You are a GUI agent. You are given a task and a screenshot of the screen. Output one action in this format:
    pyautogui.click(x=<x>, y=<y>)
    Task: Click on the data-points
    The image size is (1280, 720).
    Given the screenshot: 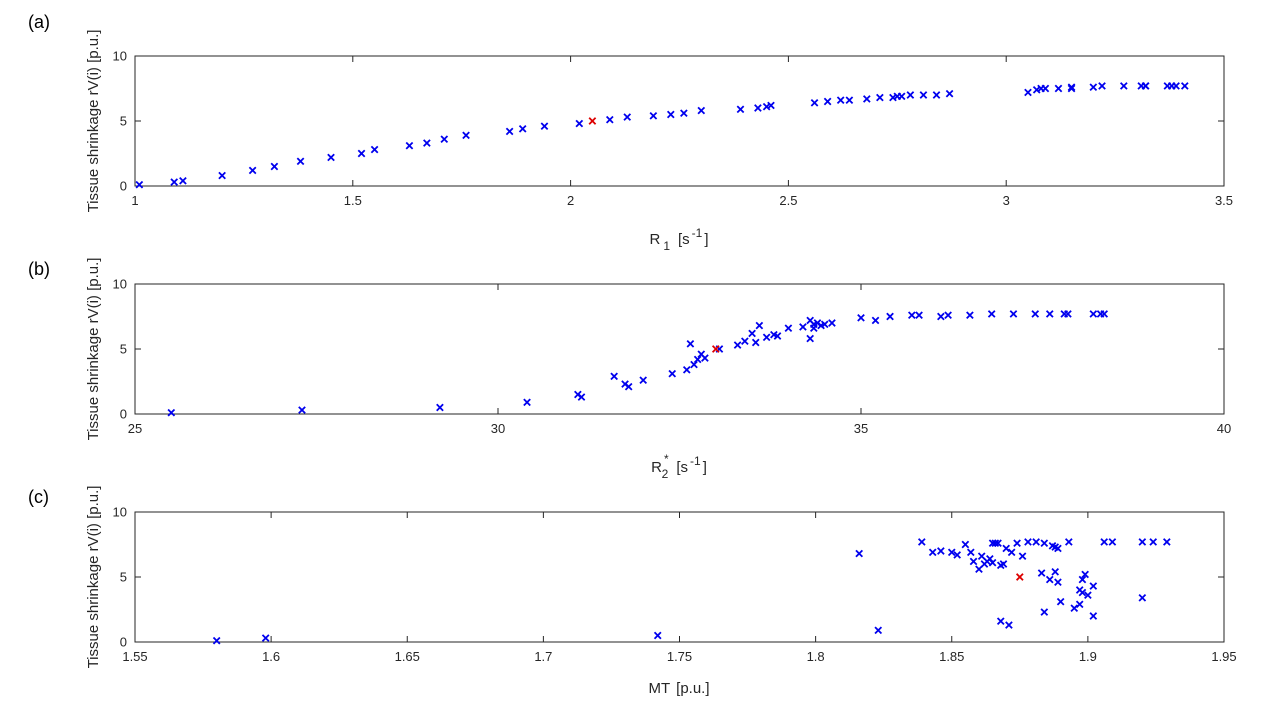 What is the action you would take?
    pyautogui.click(x=691, y=591)
    